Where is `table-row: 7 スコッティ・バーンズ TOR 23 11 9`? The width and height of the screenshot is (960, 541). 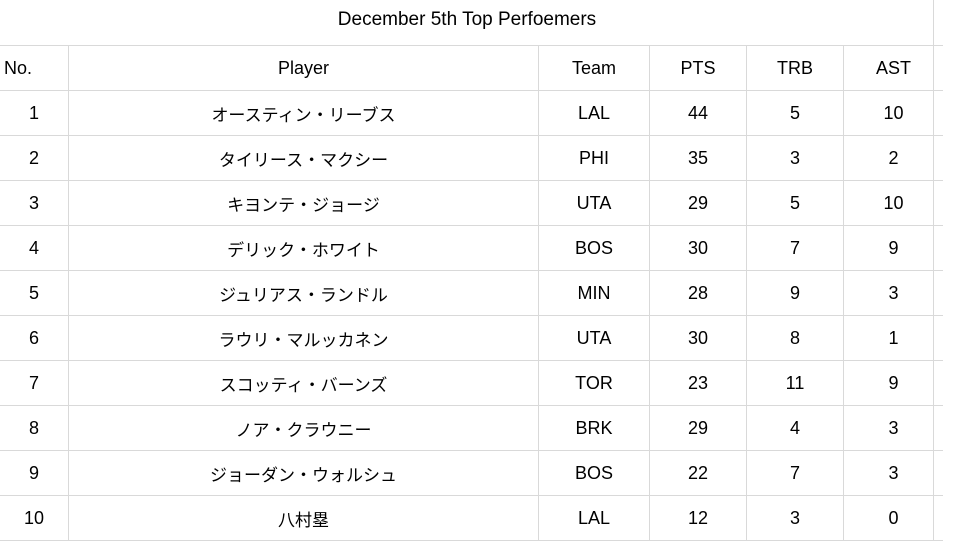
table-row: 7 スコッティ・バーンズ TOR 23 11 9 is located at coordinates (471, 383).